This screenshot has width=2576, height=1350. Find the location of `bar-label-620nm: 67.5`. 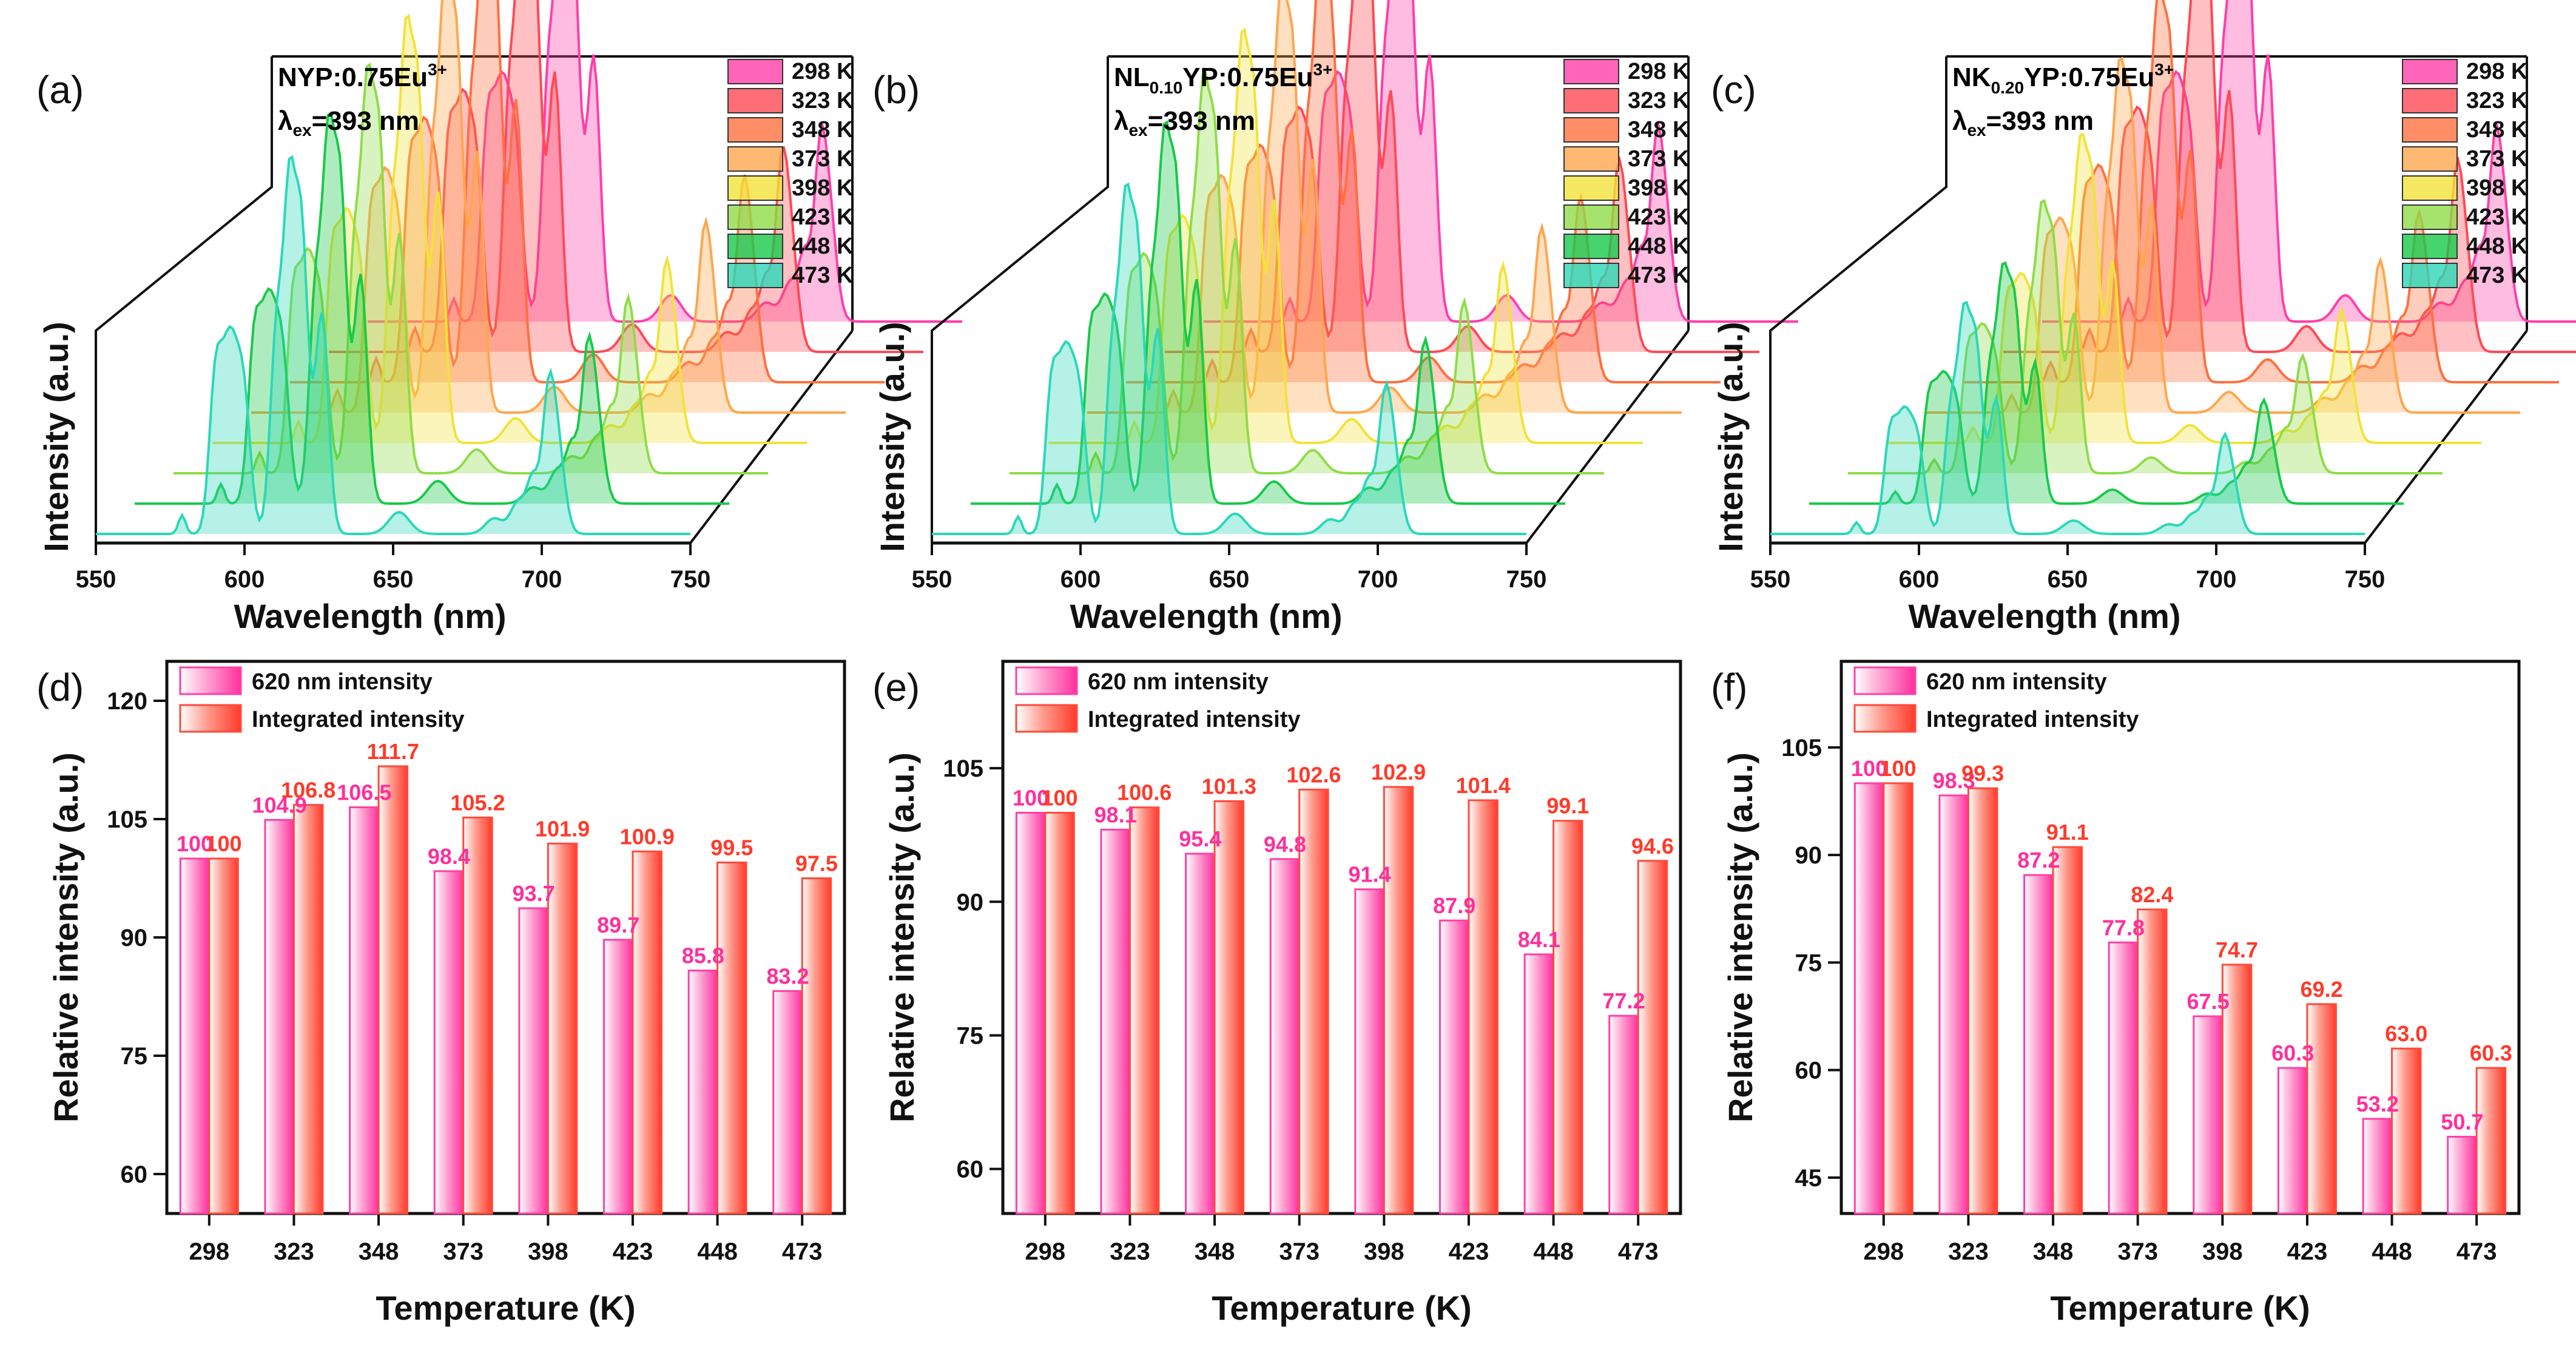

bar-label-620nm: 67.5 is located at coordinates (2208, 1002).